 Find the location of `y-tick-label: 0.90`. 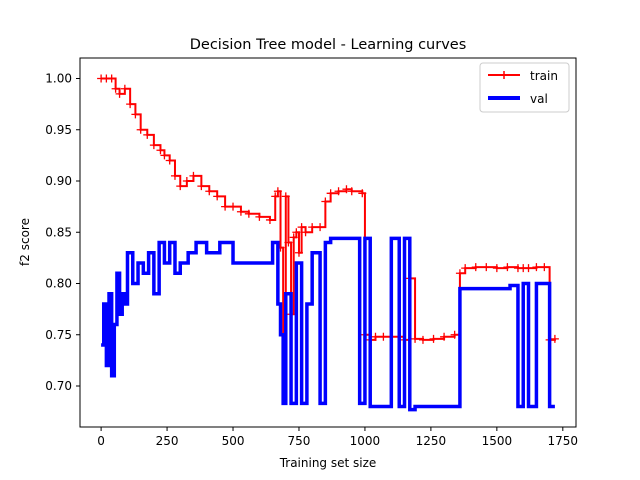

y-tick-label: 0.90 is located at coordinates (58, 181).